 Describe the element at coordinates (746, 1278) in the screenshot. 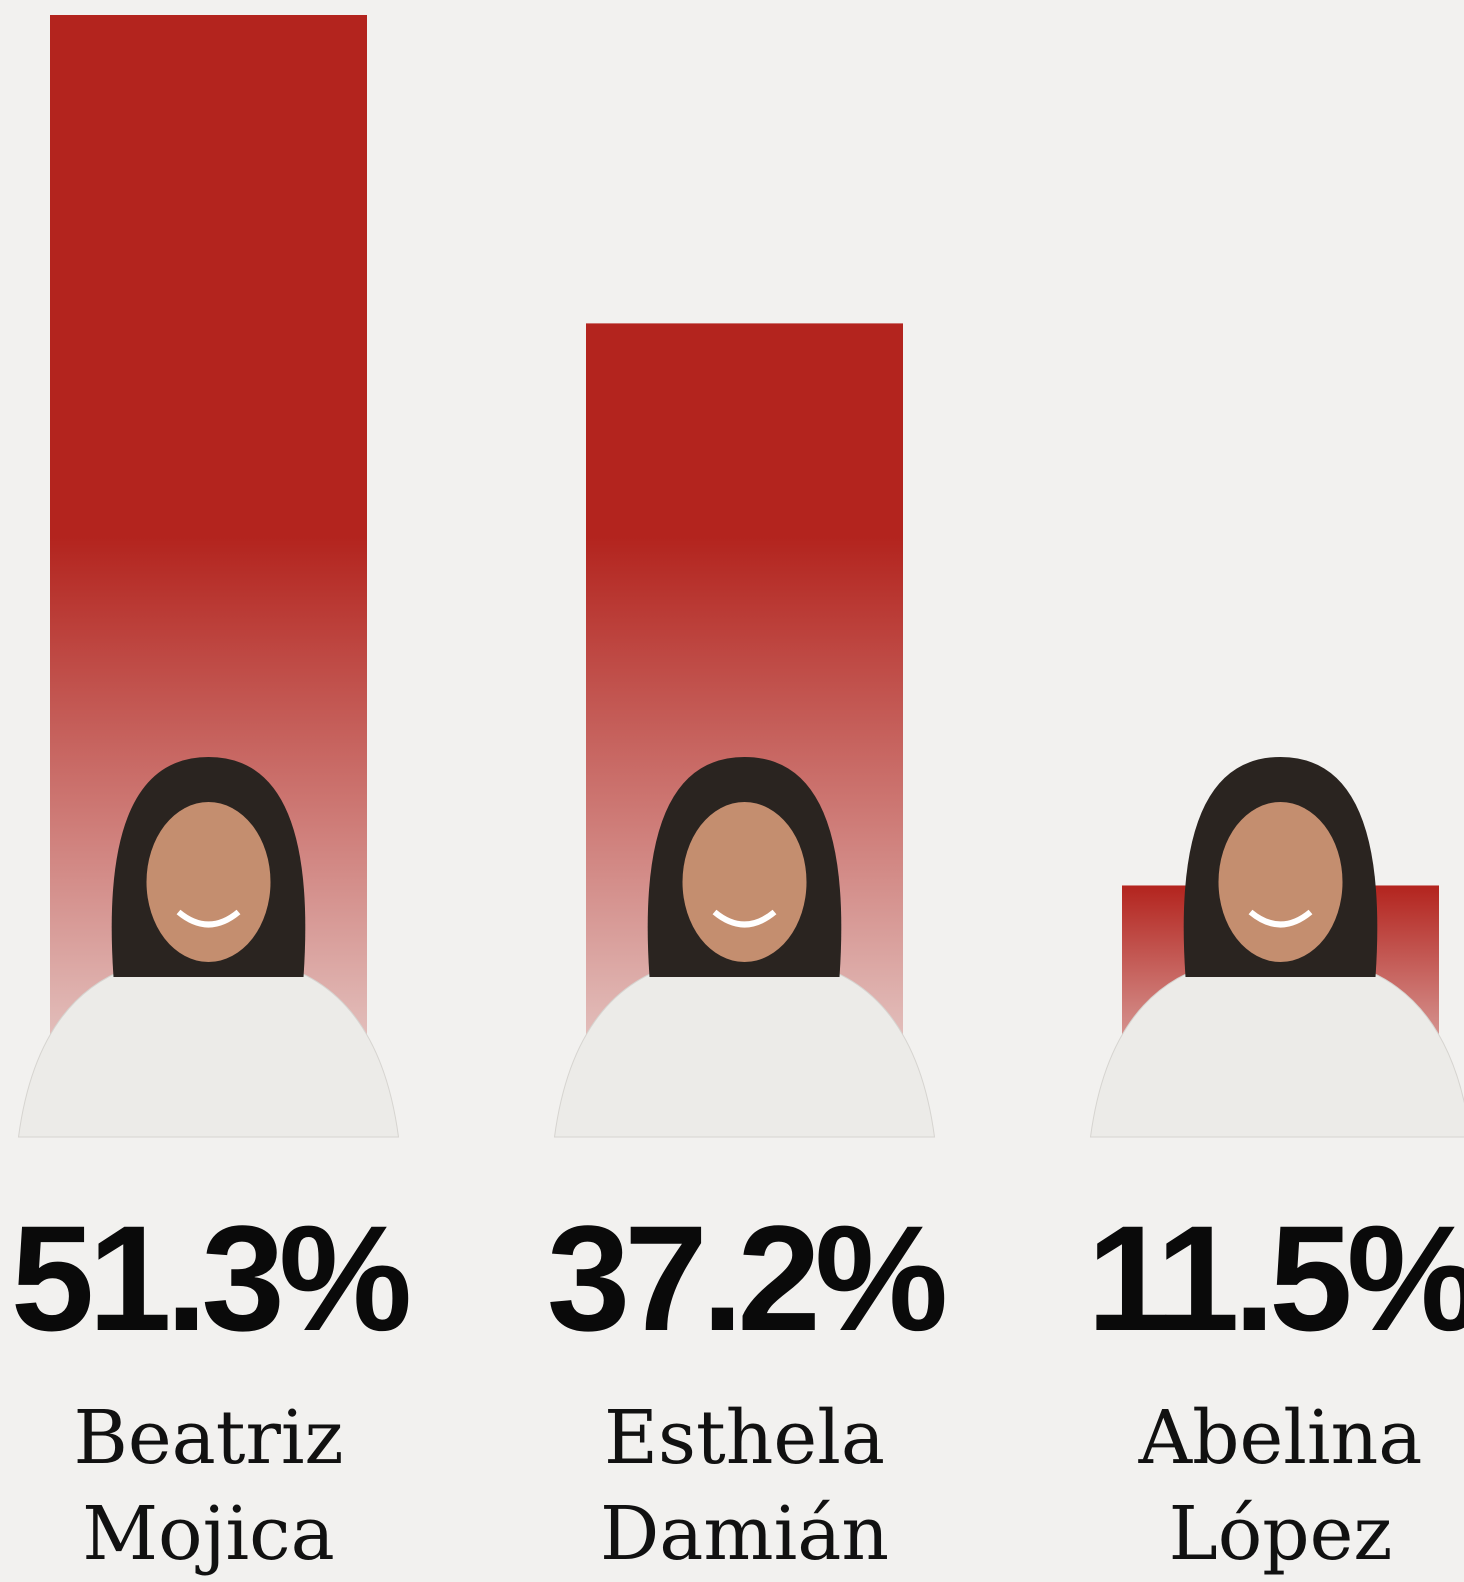

I see `value-label: 37.2%` at that location.